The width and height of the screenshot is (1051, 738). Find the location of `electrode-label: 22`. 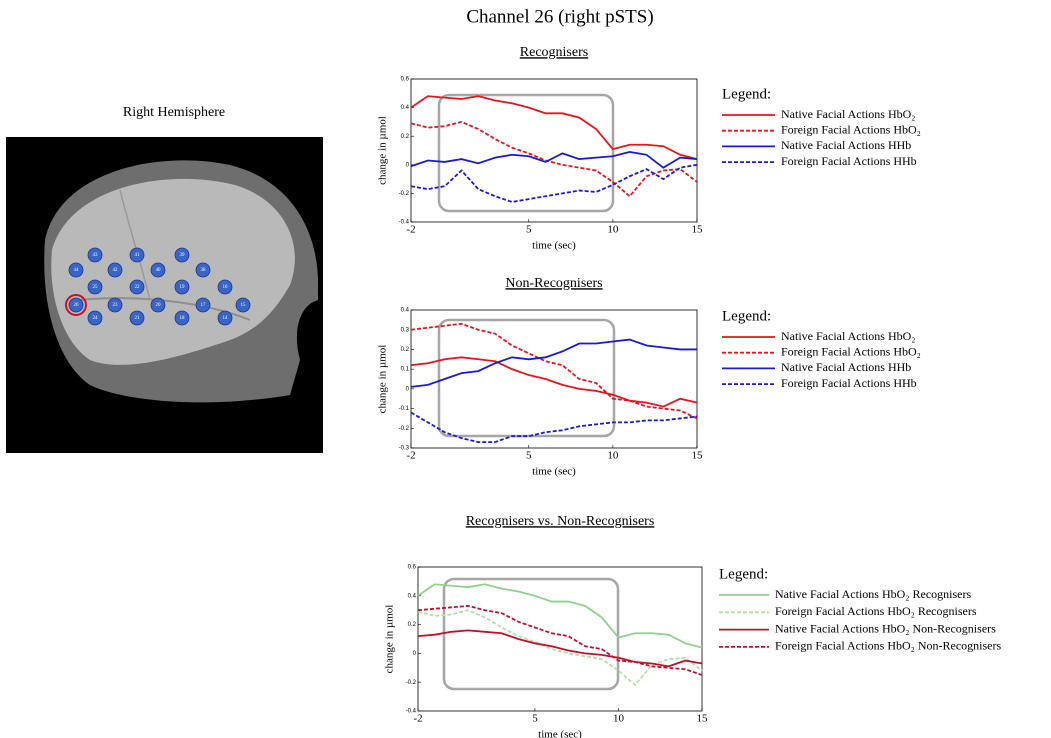

electrode-label: 22 is located at coordinates (138, 287).